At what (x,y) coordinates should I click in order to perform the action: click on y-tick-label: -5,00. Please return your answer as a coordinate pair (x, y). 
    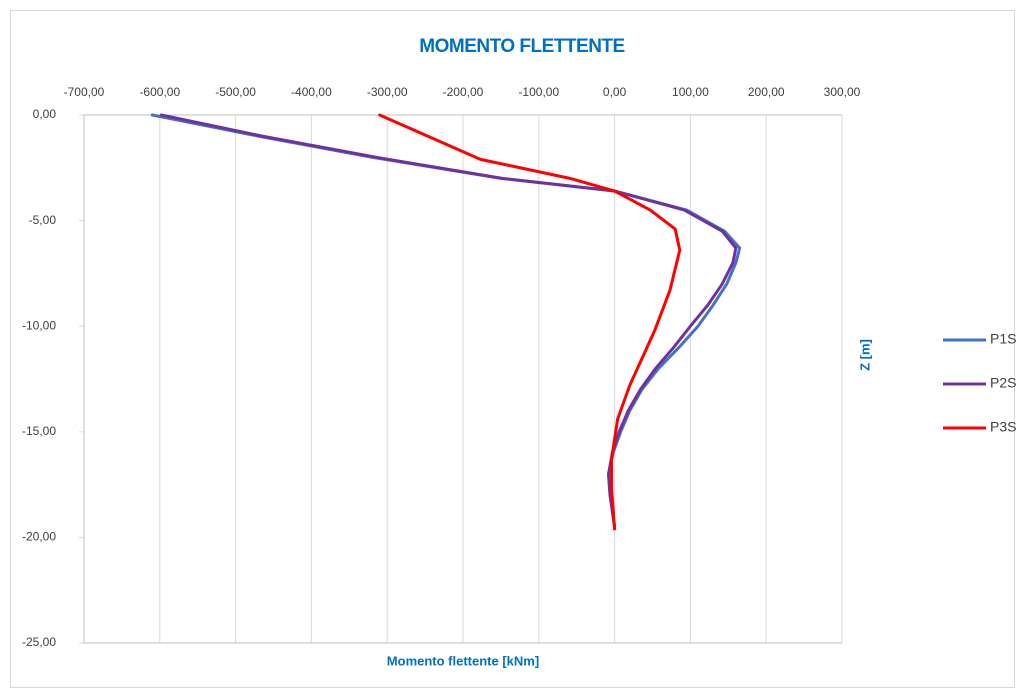
    Looking at the image, I should click on (43, 220).